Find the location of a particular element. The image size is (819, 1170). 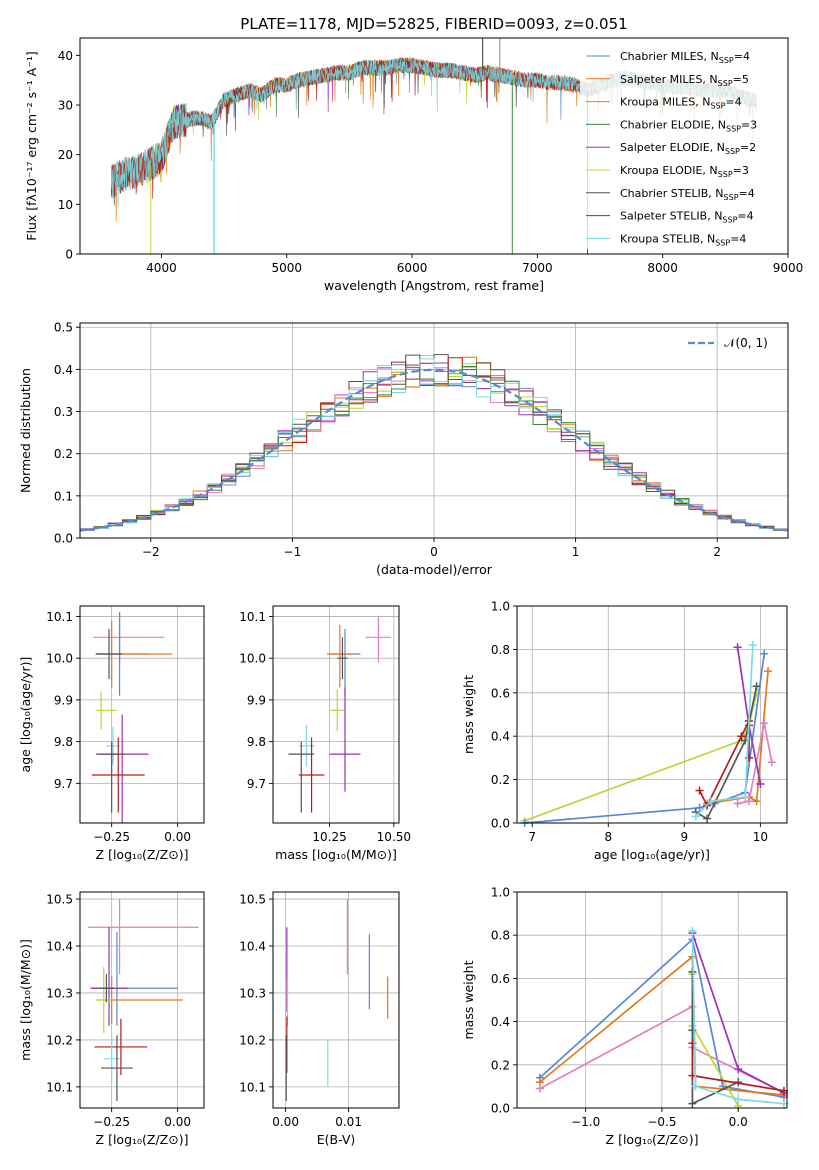

weight_vs_age-xtick-label-1: 8 is located at coordinates (608, 837).